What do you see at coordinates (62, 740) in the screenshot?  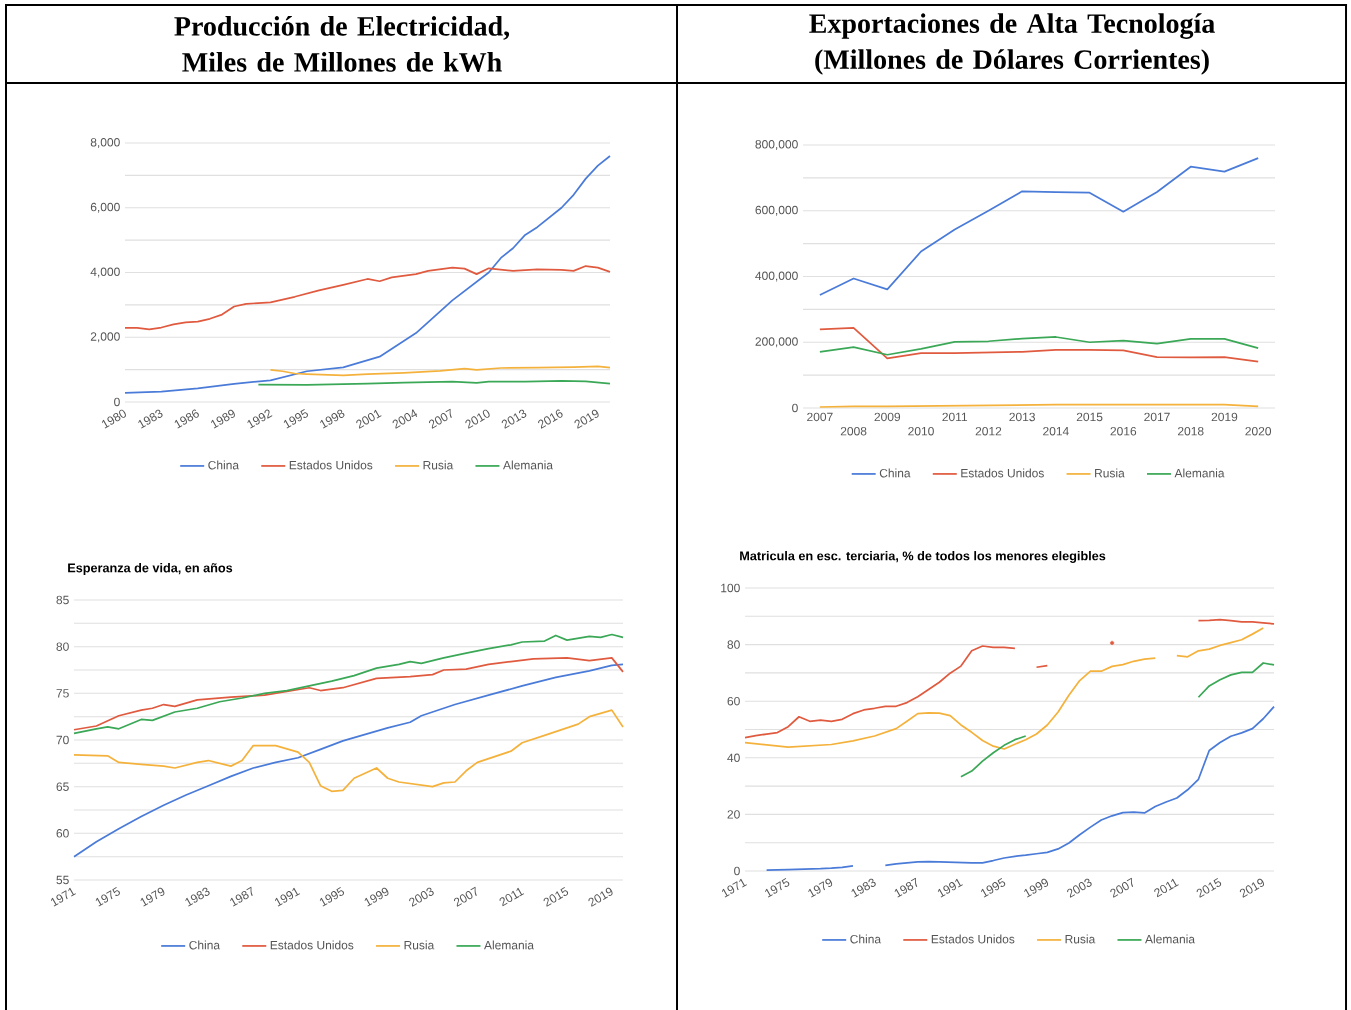 I see `y-tick-label: 70` at bounding box center [62, 740].